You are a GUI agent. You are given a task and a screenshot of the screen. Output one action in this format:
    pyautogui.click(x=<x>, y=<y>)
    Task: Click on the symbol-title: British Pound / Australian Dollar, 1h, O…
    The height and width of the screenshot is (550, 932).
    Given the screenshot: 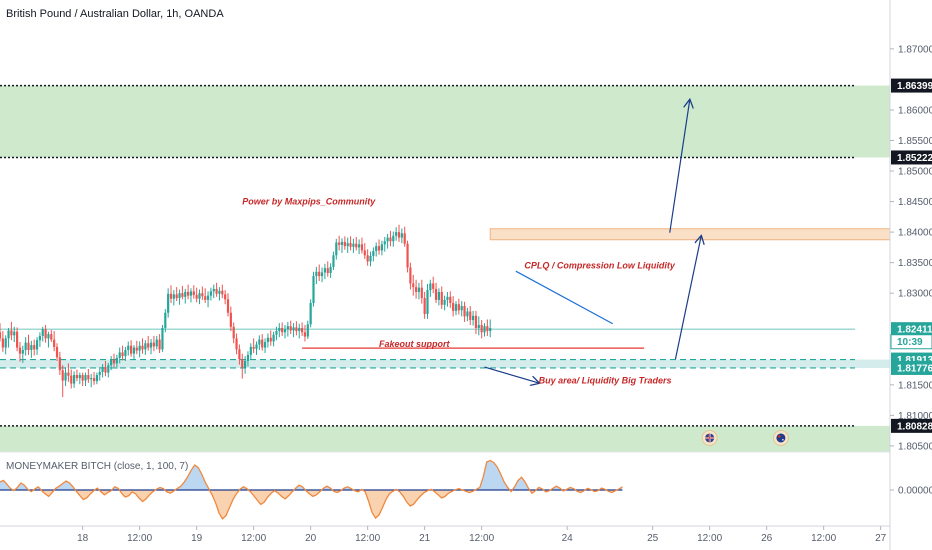 What is the action you would take?
    pyautogui.click(x=115, y=14)
    